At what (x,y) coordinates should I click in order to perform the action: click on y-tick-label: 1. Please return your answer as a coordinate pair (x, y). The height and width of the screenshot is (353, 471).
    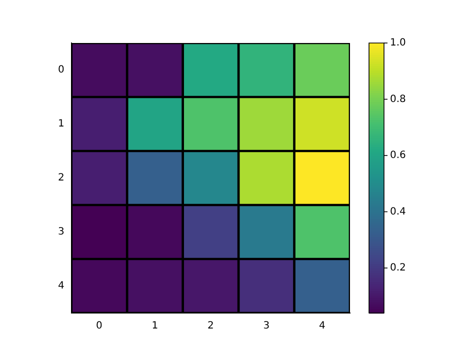
    Looking at the image, I should click on (61, 124).